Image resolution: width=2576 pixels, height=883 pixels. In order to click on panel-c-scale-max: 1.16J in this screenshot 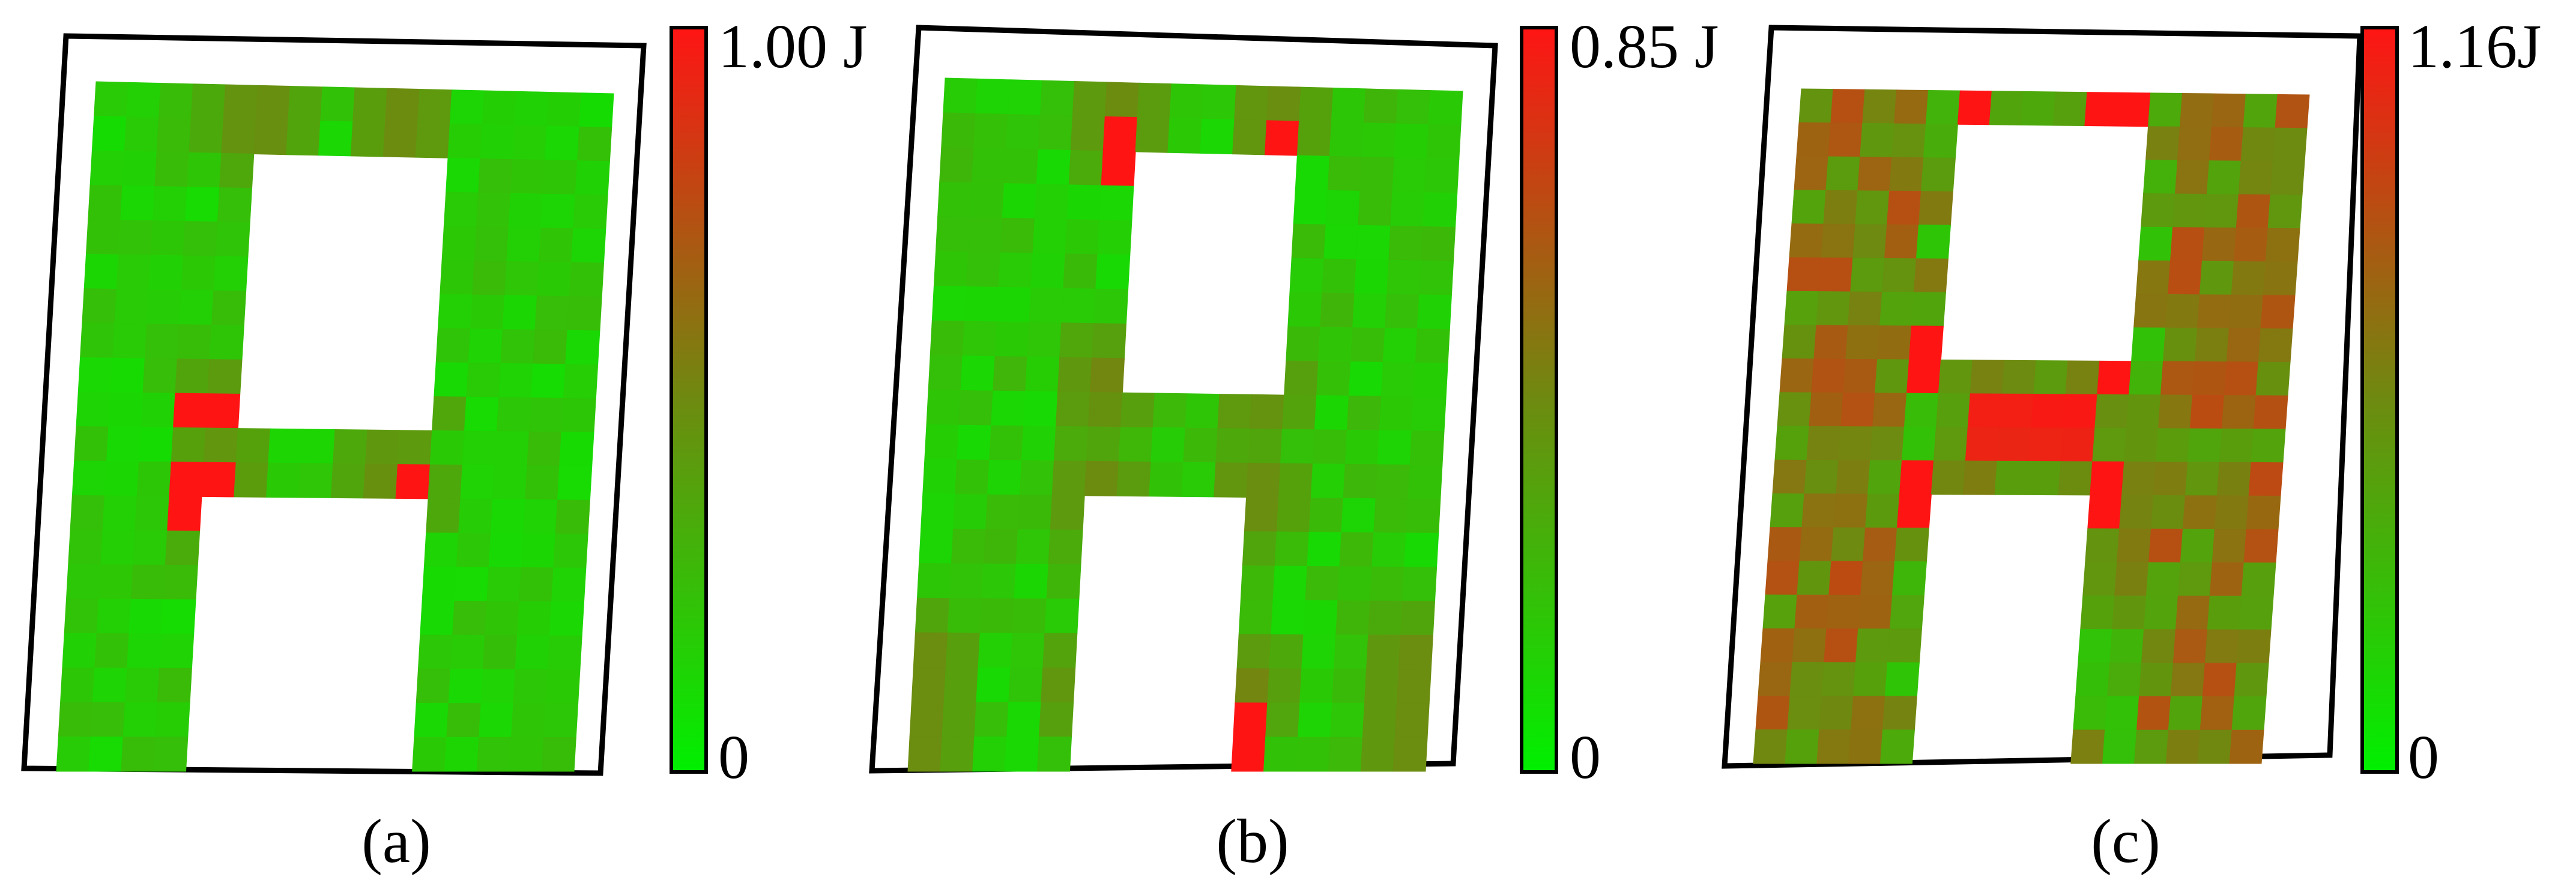, I will do `click(2475, 46)`.